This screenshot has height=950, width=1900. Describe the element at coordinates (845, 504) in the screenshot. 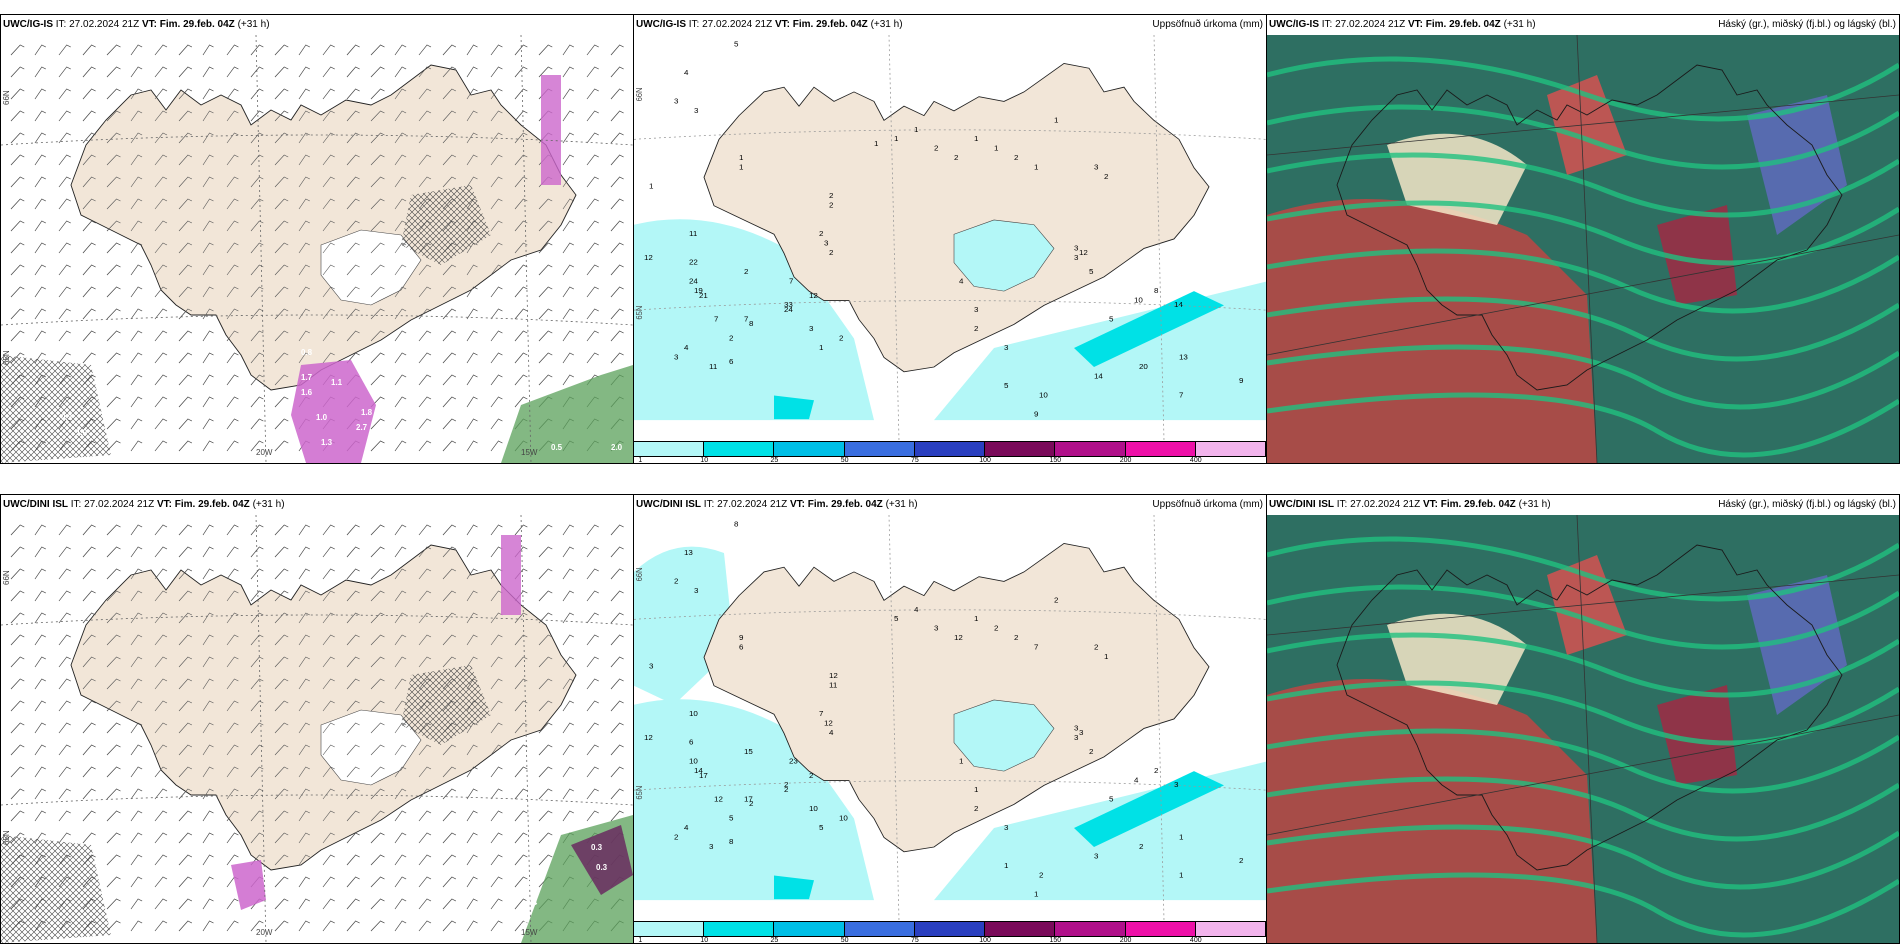

I see `valid-time: Fim. 29.feb. 04Z` at that location.